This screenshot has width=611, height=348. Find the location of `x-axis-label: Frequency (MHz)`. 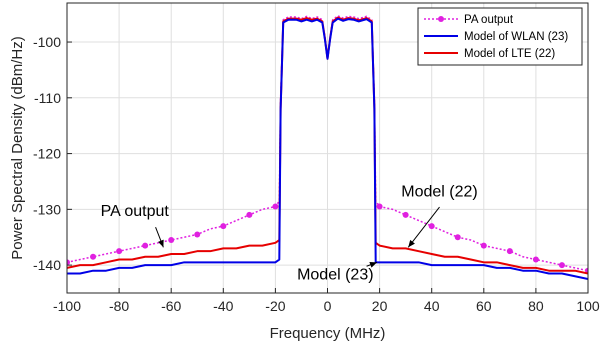

x-axis-label: Frequency (MHz) is located at coordinates (328, 333).